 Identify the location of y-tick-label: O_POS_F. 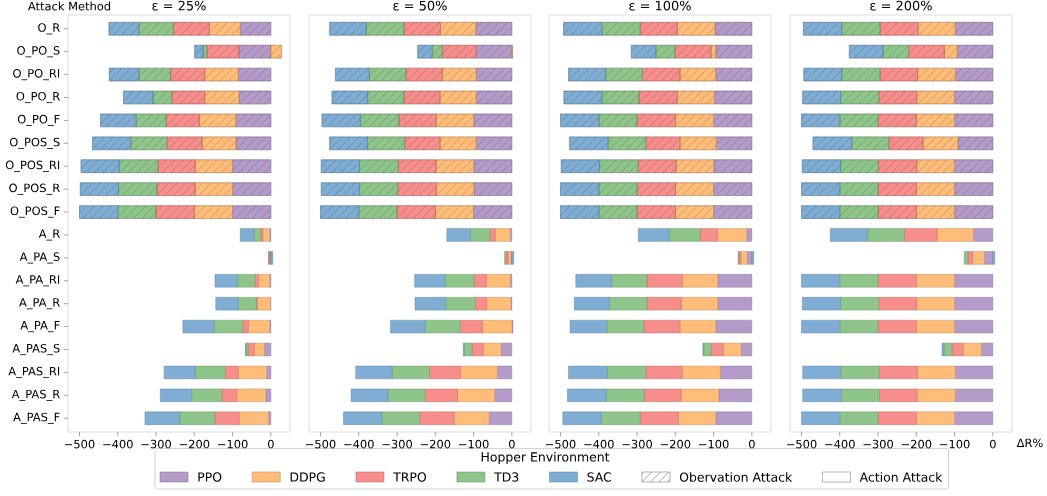
(35, 212).